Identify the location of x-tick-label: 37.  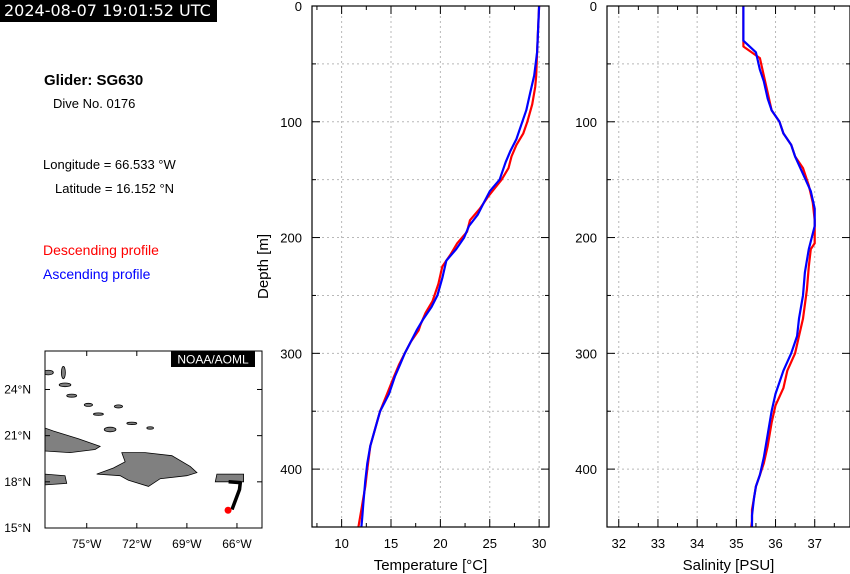
(814, 543).